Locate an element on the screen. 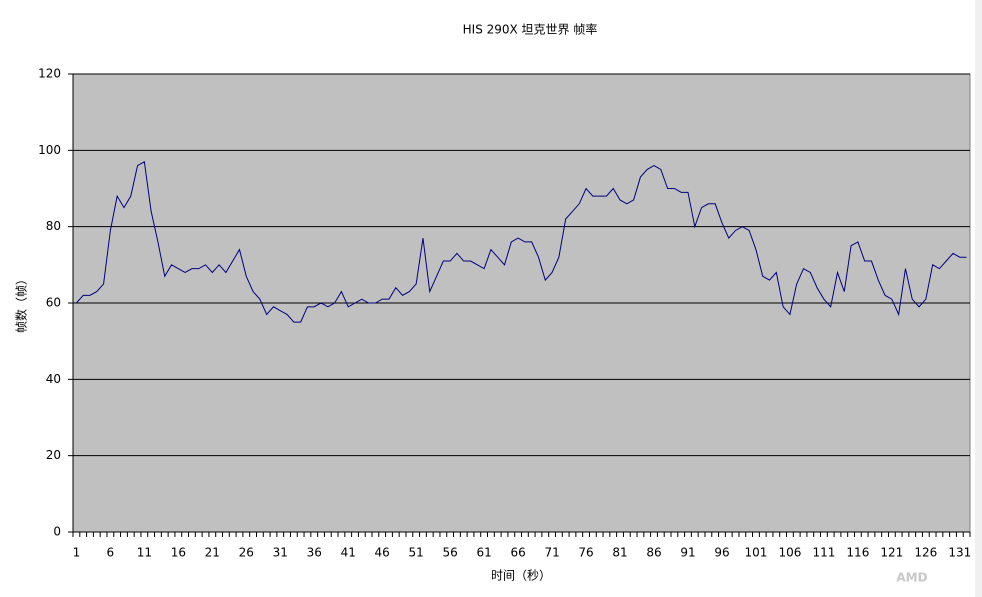 The width and height of the screenshot is (982, 597). y-tick-label: 40 is located at coordinates (53, 379).